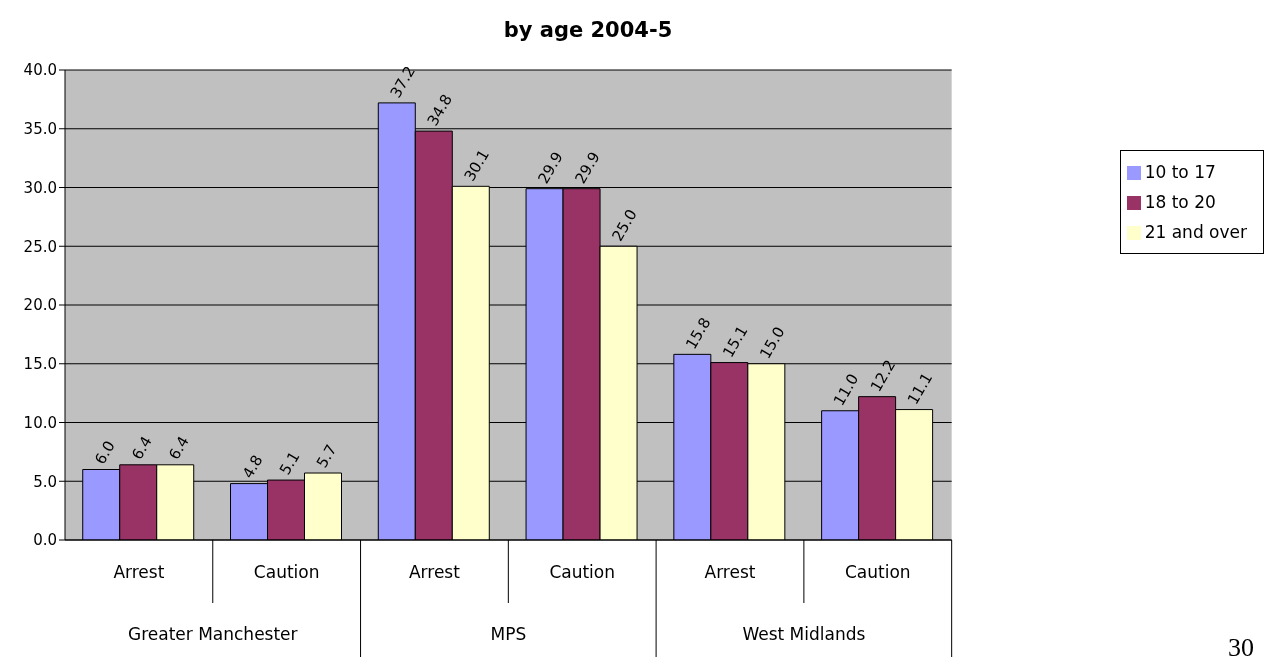 The height and width of the screenshot is (657, 1266). Describe the element at coordinates (105, 452) in the screenshot. I see `data-label: 6.0` at that location.